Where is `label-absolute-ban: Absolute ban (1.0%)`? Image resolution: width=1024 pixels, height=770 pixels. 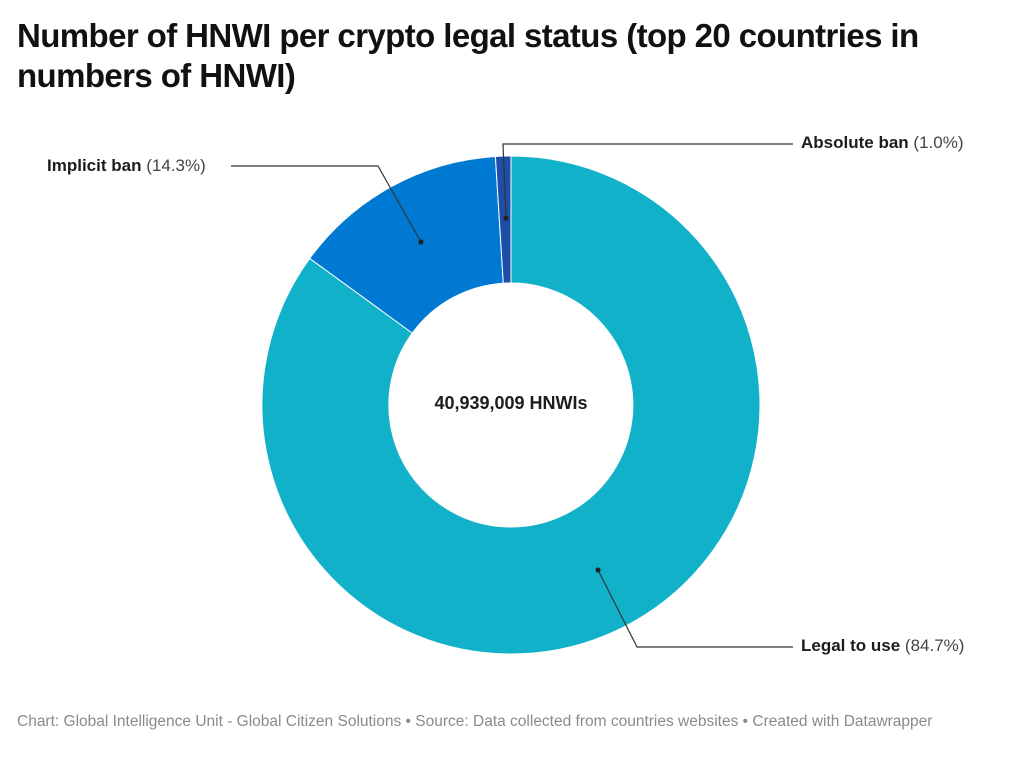
label-absolute-ban: Absolute ban (1.0%) is located at coordinates (882, 143).